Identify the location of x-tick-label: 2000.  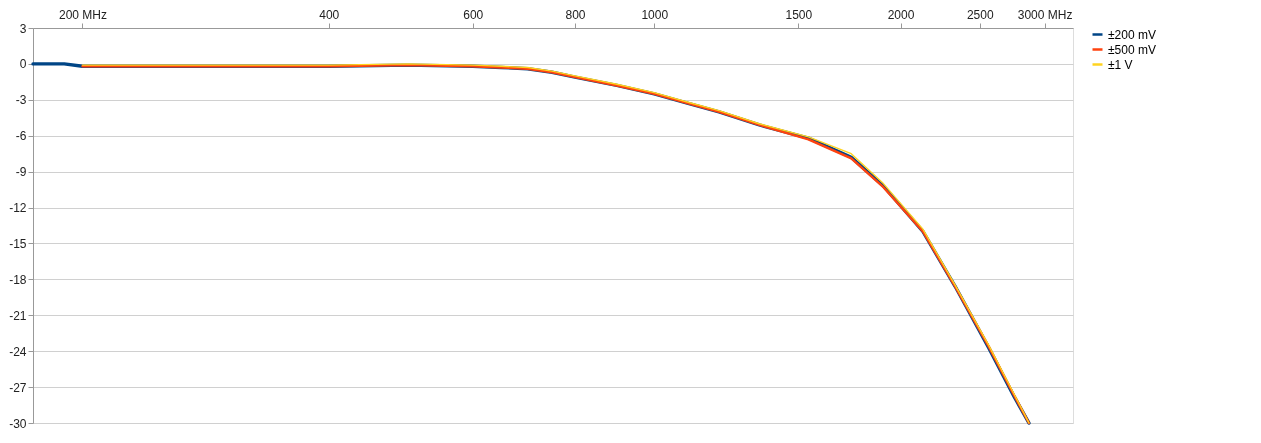
(901, 14).